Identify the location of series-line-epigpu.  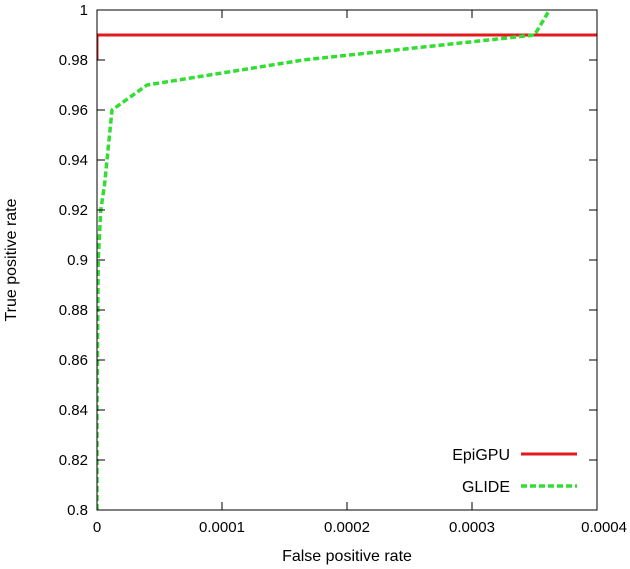
(347, 46).